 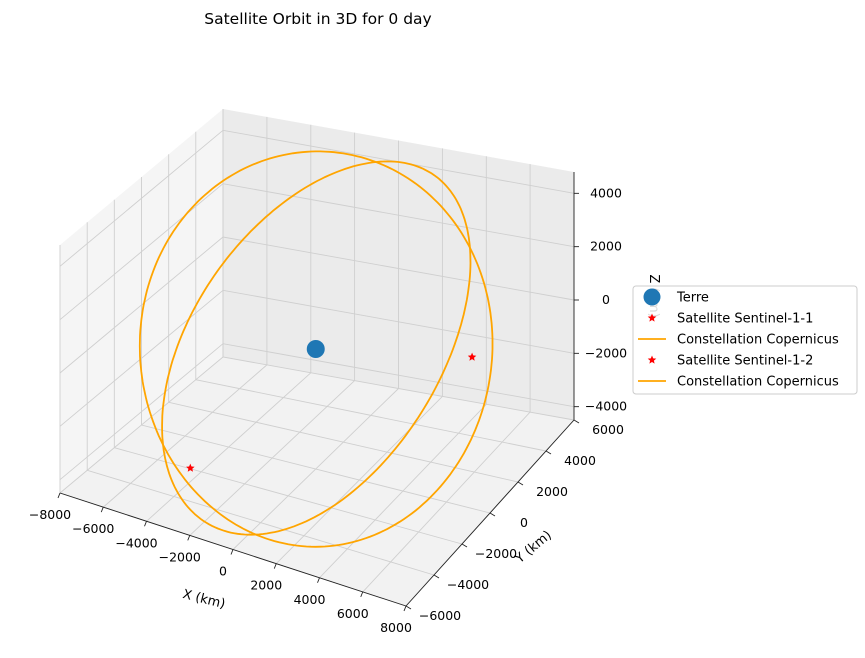 What do you see at coordinates (606, 246) in the screenshot?
I see `z-tick-label: 2000` at bounding box center [606, 246].